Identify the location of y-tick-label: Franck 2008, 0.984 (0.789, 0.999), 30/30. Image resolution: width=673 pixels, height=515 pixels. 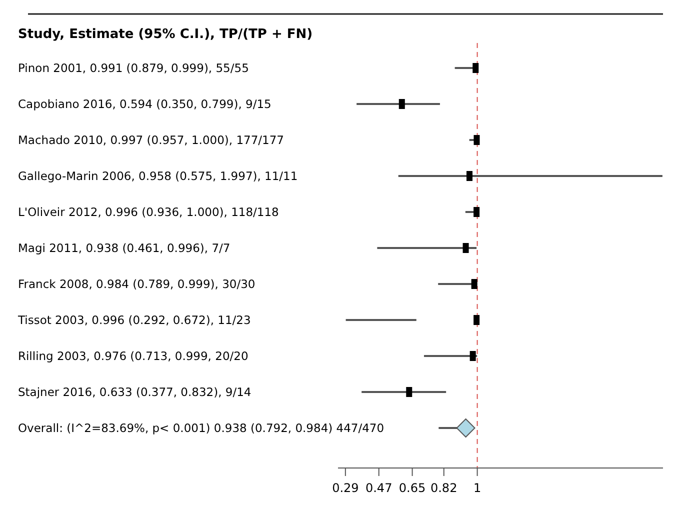
(137, 284).